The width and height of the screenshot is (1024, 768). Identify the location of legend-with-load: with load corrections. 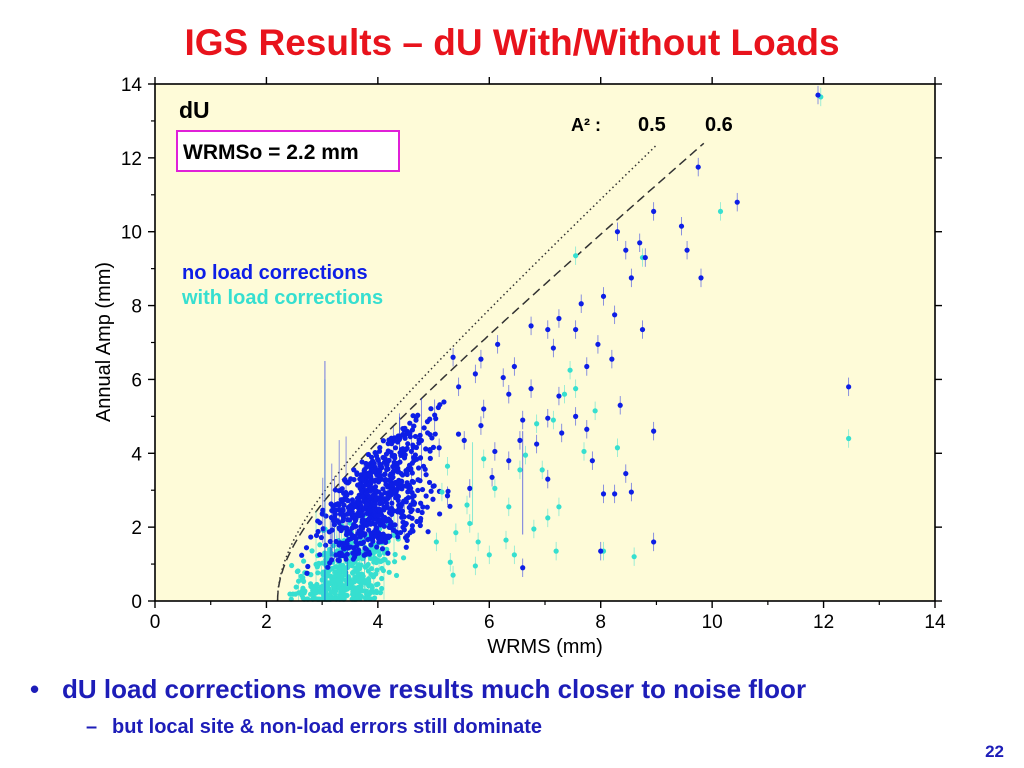
(282, 298).